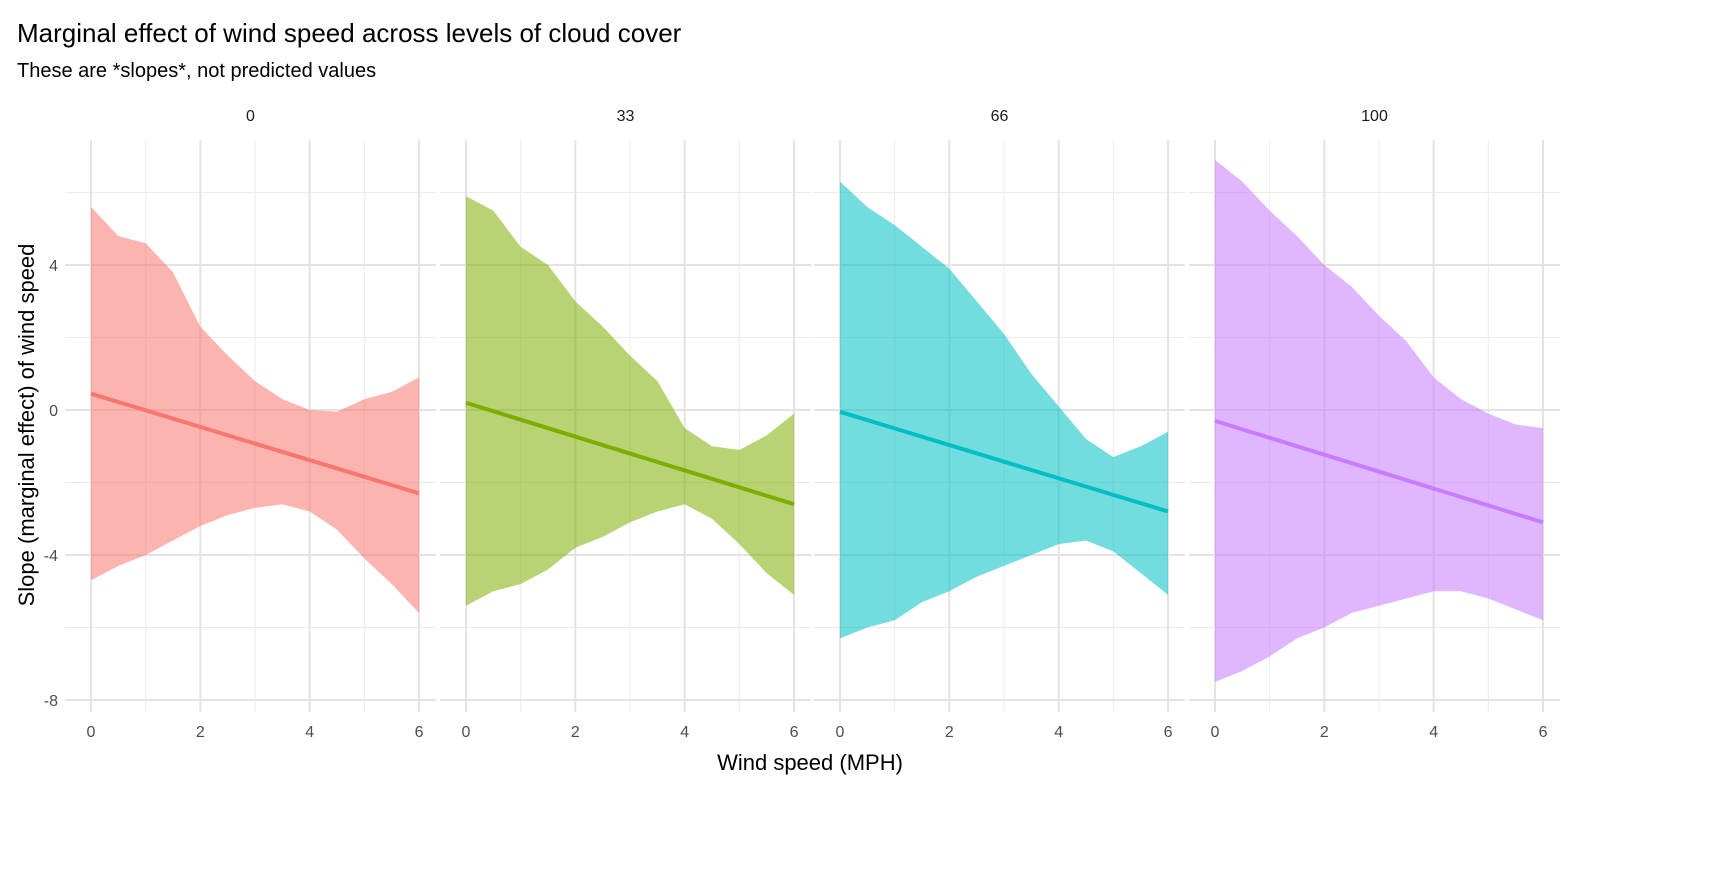 This screenshot has height=869, width=1728. What do you see at coordinates (53, 411) in the screenshot?
I see `y-tick-label: 0` at bounding box center [53, 411].